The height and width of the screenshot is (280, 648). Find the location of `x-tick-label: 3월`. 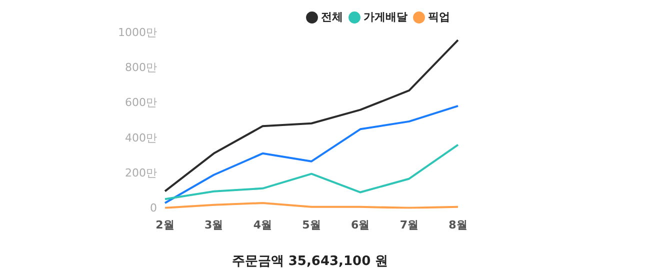

x-tick-label: 3월 is located at coordinates (214, 225).